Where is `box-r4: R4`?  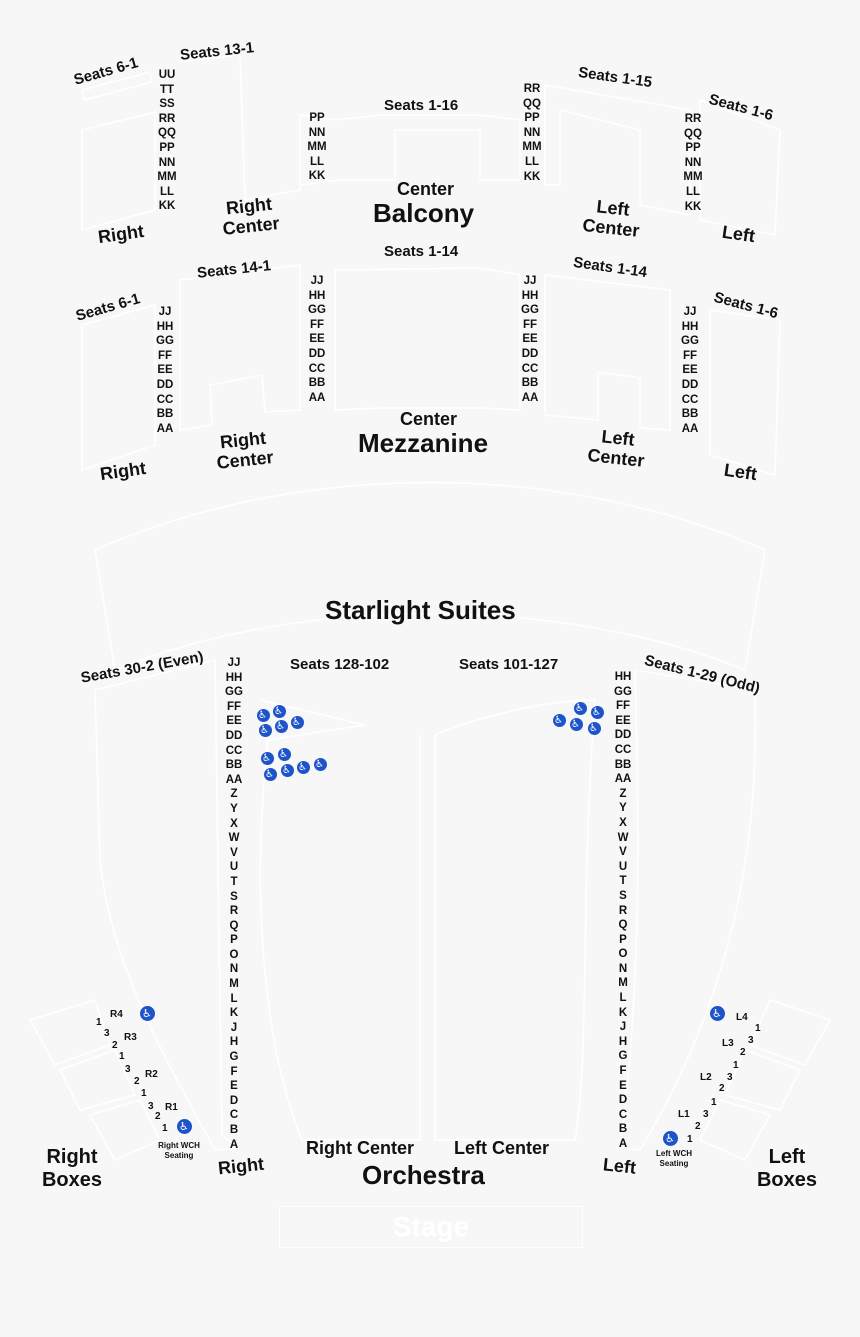
box-r4: R4 is located at coordinates (116, 1014).